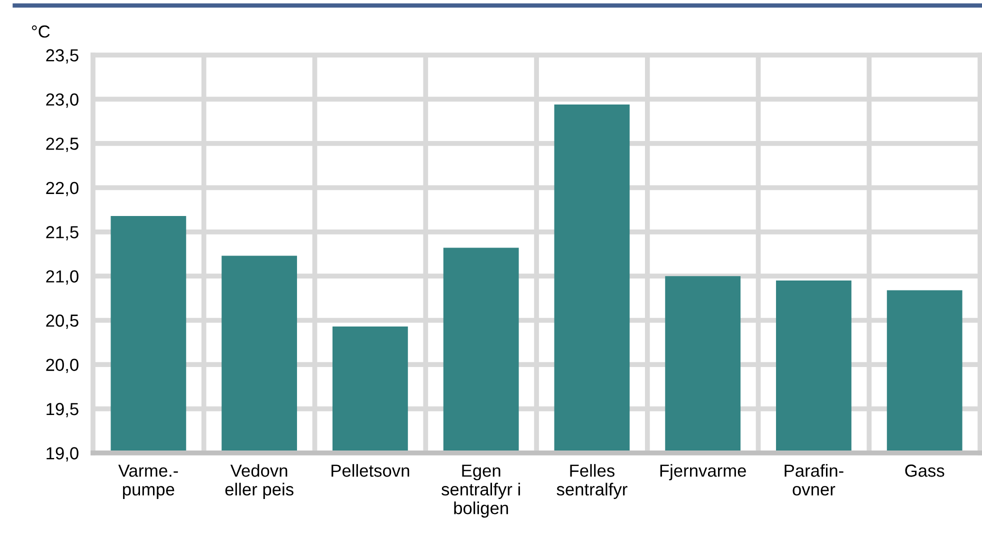 The height and width of the screenshot is (548, 982). I want to click on x-tick-label: Vedovn eller peis, so click(259, 481).